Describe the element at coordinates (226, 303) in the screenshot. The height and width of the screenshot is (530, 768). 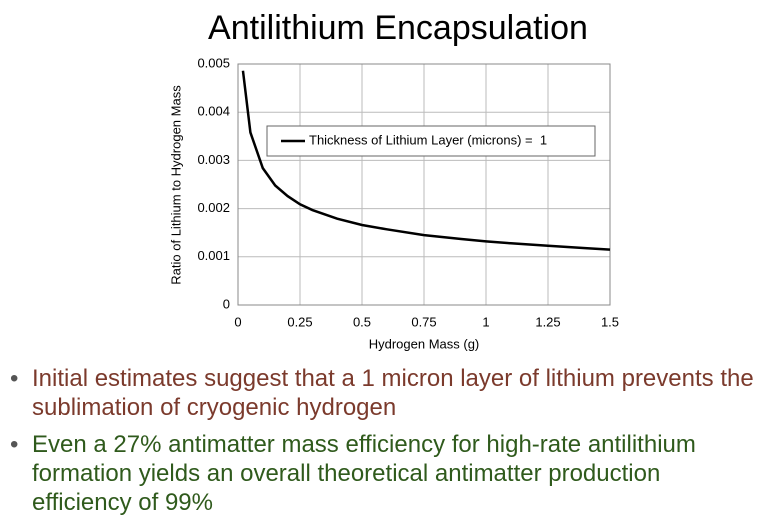
I see `y-tick-label: 0` at that location.